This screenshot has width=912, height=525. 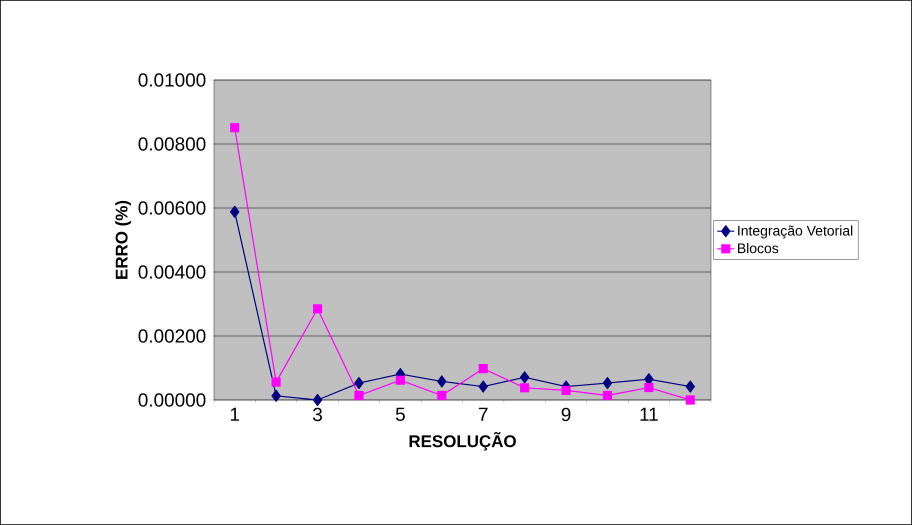 What do you see at coordinates (172, 144) in the screenshot?
I see `y-tick-label: 0.00800` at bounding box center [172, 144].